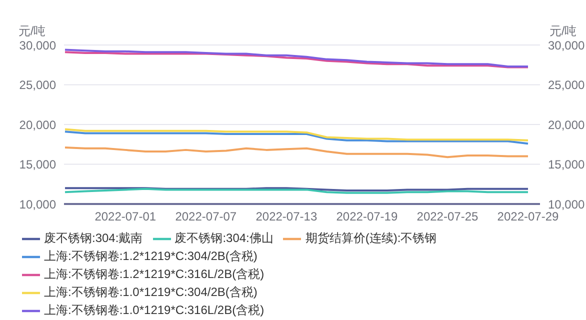  What do you see at coordinates (37, 85) in the screenshot?
I see `y-tick-label: 25,000` at bounding box center [37, 85].